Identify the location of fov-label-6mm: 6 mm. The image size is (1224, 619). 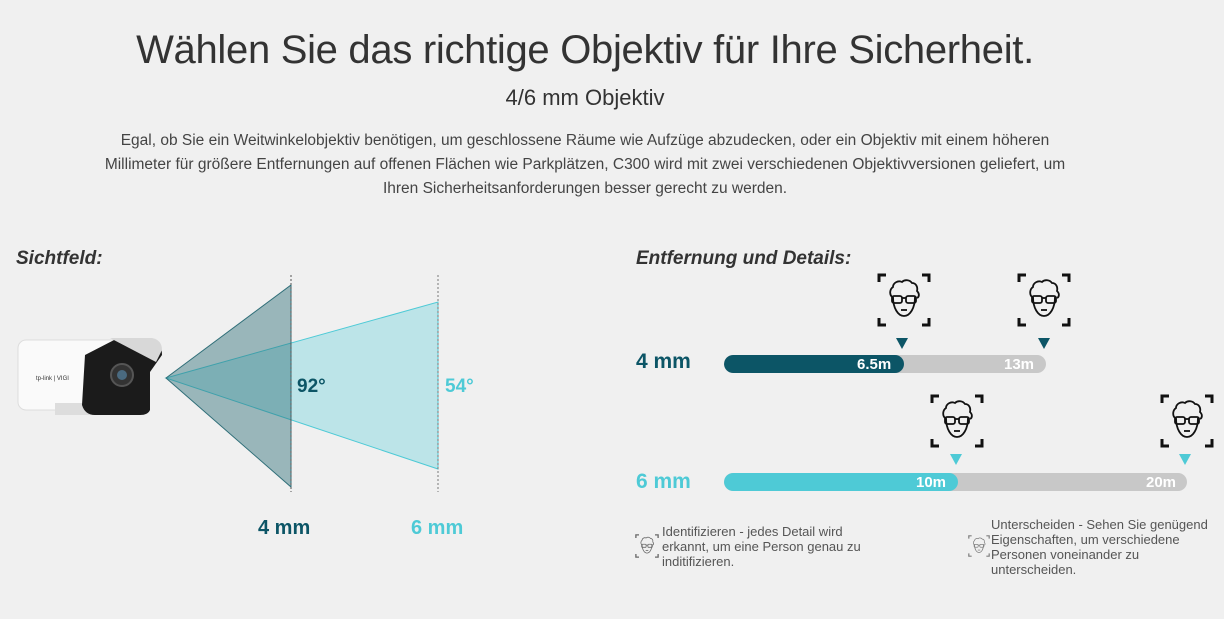
(437, 528).